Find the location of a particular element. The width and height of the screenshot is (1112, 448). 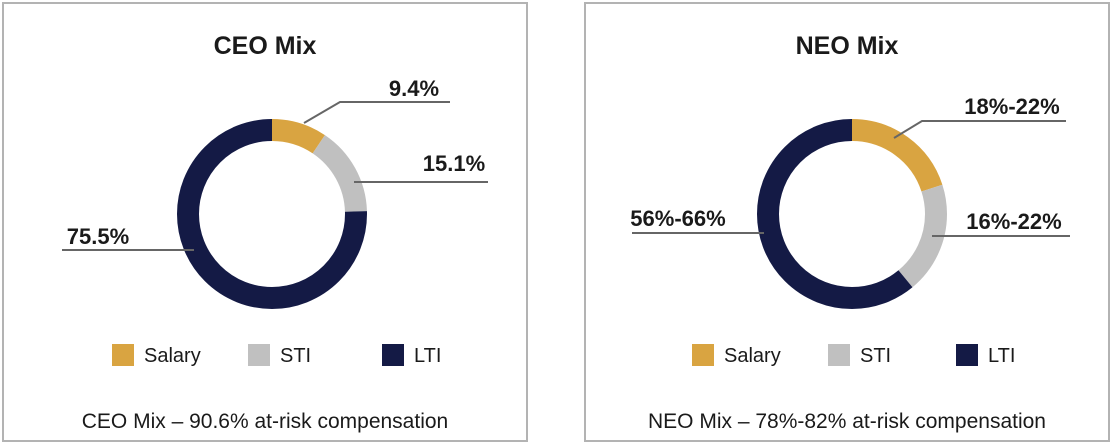

neo-caption: NEO Mix – 78%-82% at-risk compensation is located at coordinates (847, 421).